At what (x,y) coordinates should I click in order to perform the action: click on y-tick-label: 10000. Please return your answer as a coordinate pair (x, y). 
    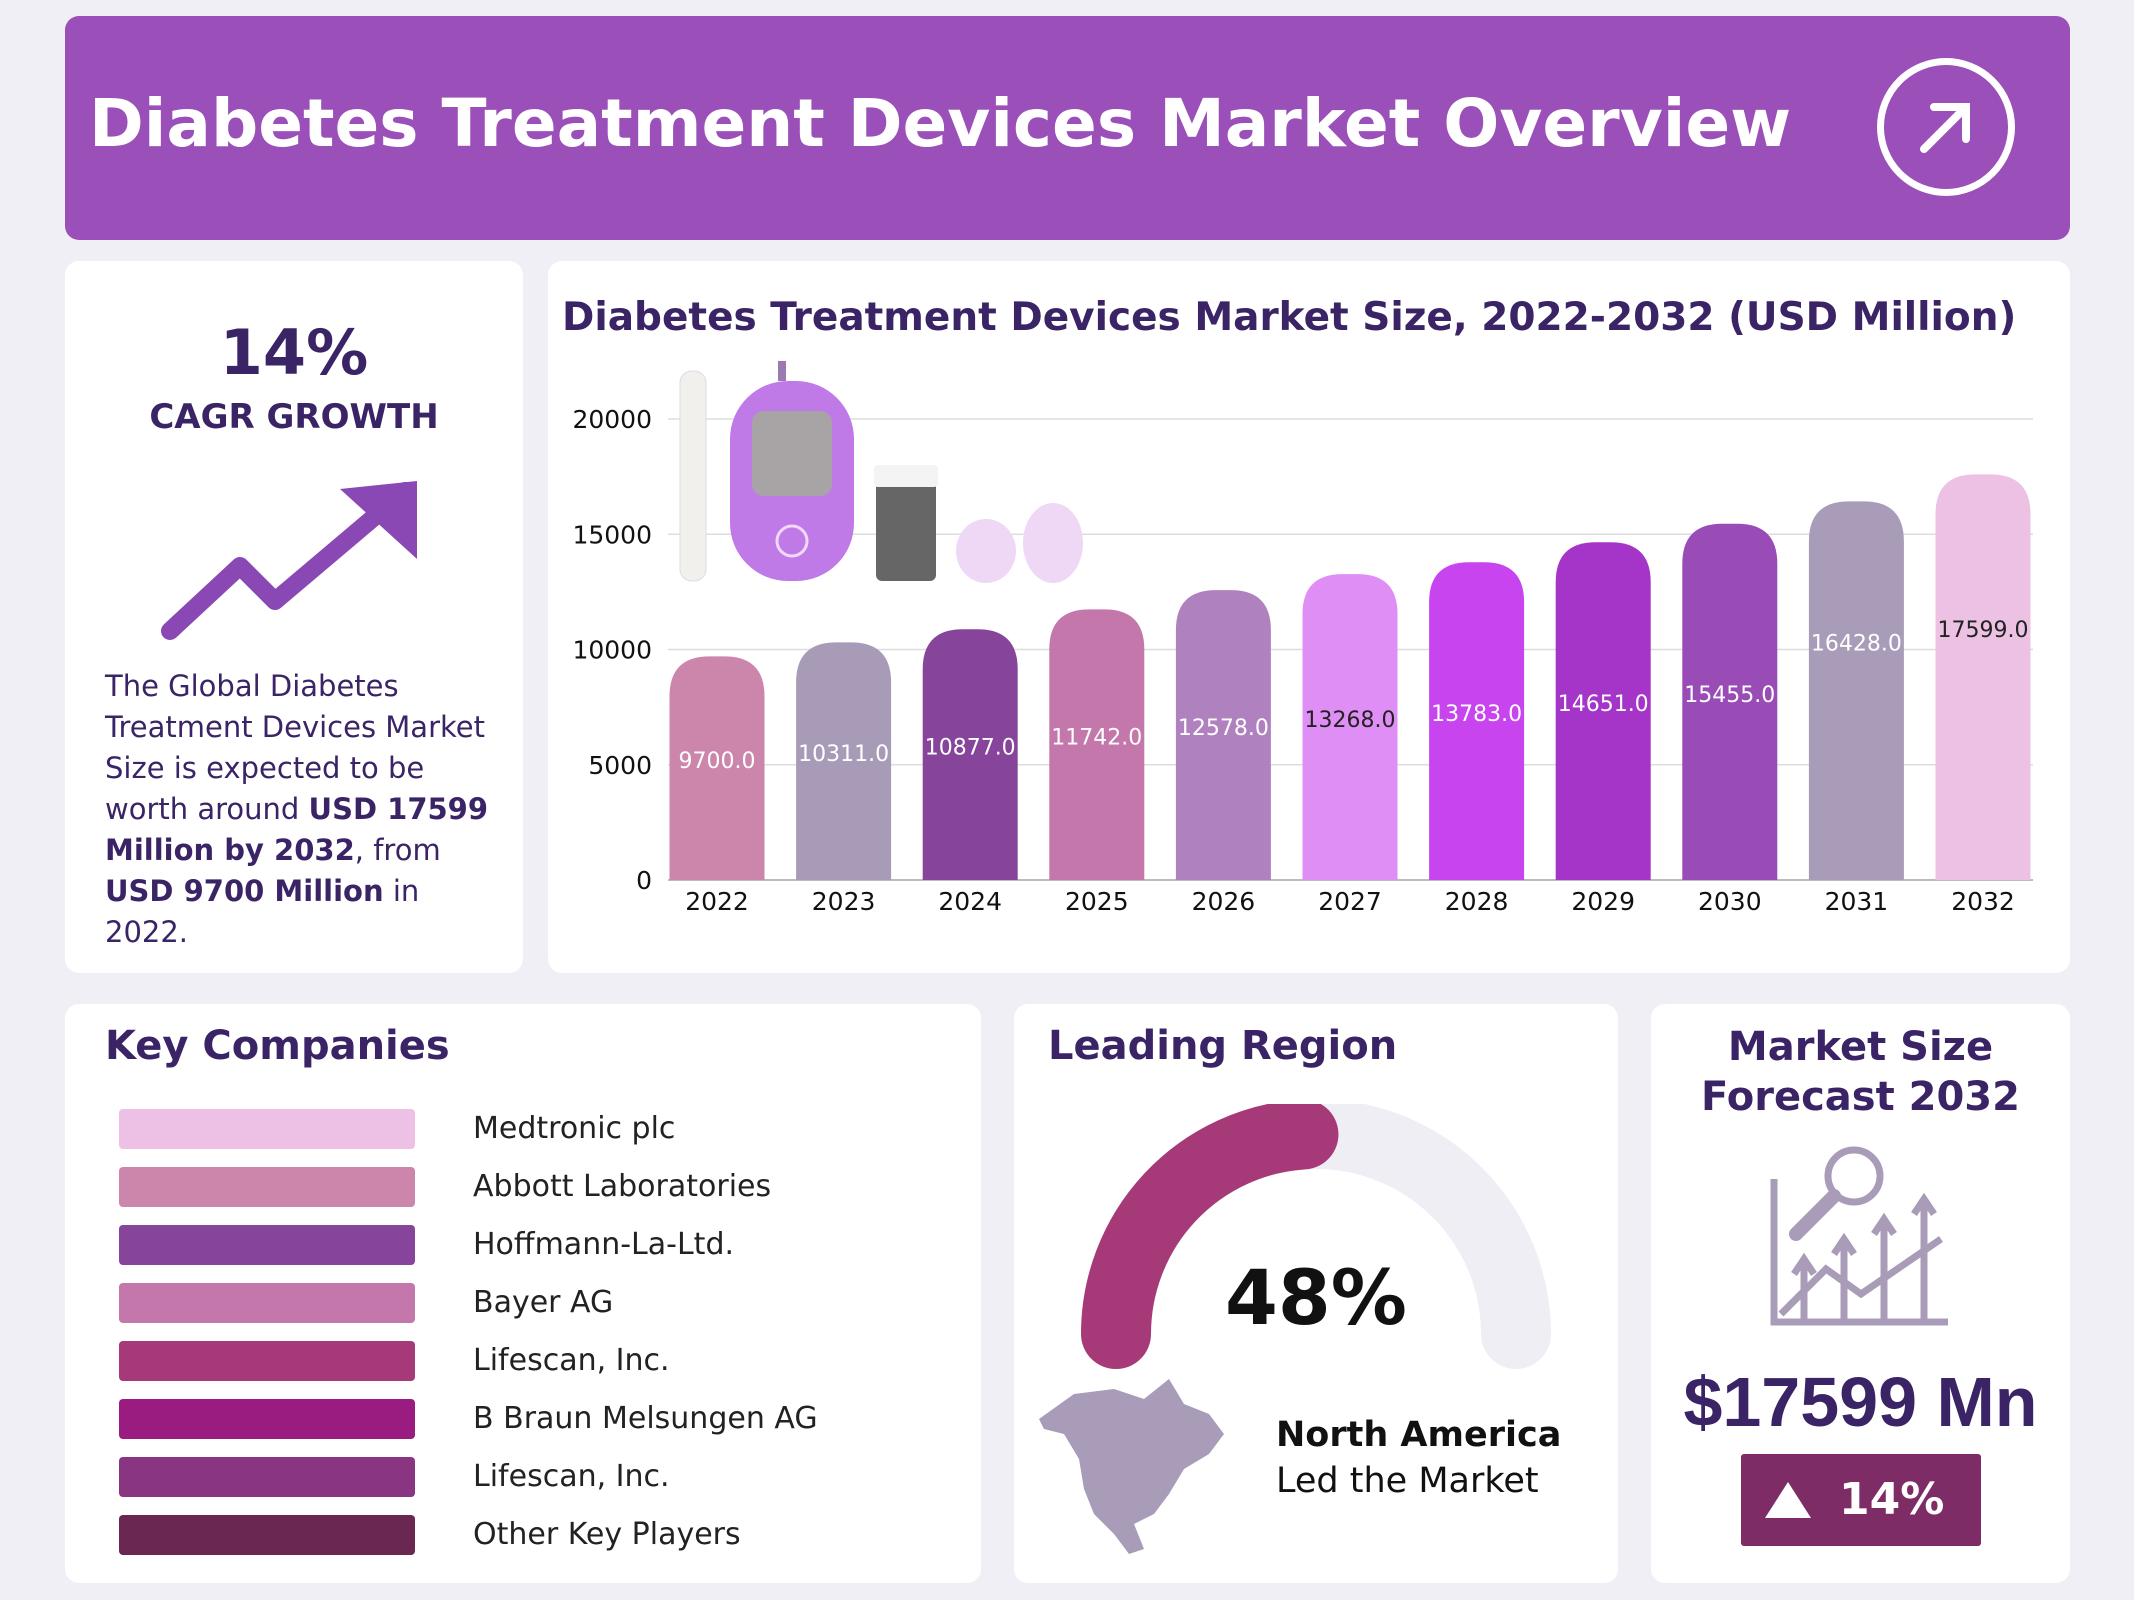
    Looking at the image, I should click on (612, 650).